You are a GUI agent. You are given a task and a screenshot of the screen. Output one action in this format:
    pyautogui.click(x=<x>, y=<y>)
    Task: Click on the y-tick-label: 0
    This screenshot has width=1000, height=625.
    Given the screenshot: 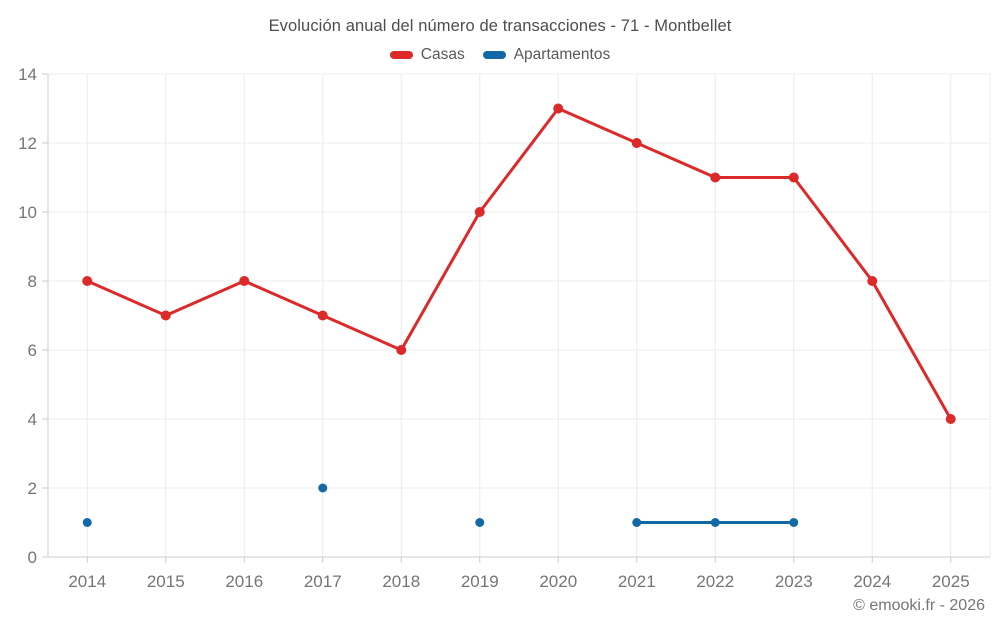 What is the action you would take?
    pyautogui.click(x=32, y=557)
    